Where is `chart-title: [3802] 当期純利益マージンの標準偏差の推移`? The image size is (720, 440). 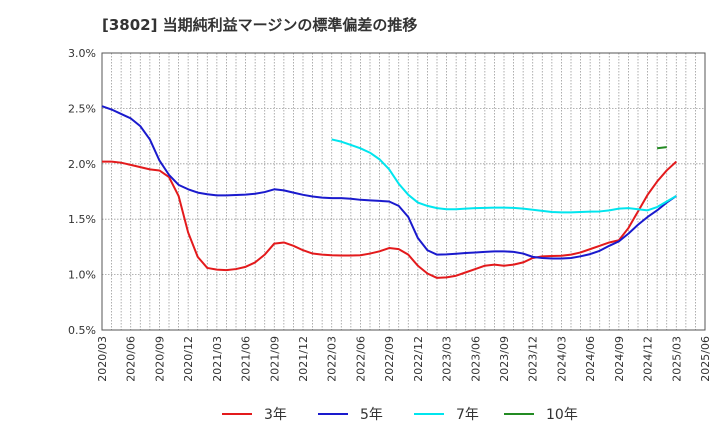 chart-title: [3802] 当期純利益マージンの標準偏差の推移 is located at coordinates (260, 25).